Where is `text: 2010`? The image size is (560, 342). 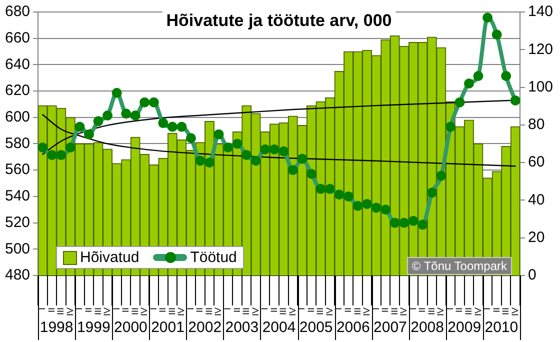
text: 2010 is located at coordinates (501, 327).